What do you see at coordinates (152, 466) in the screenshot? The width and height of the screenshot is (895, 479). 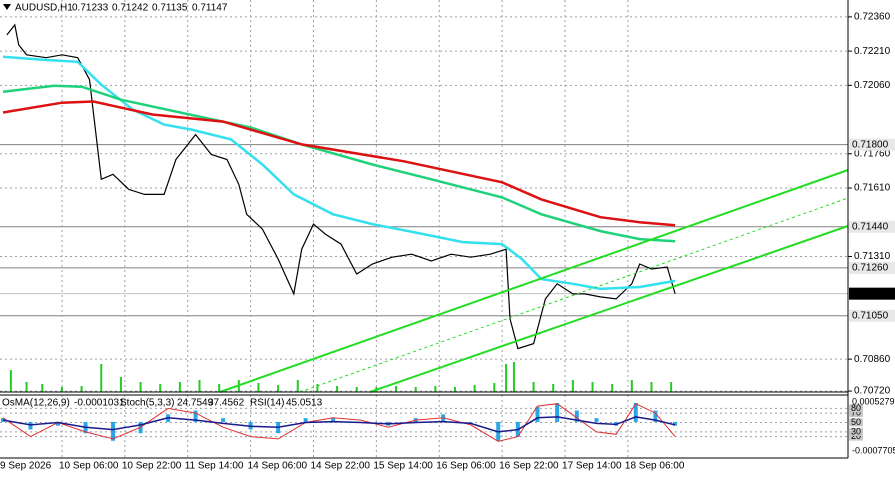 I see `x-tick-label: 10 Sep 22:00` at bounding box center [152, 466].